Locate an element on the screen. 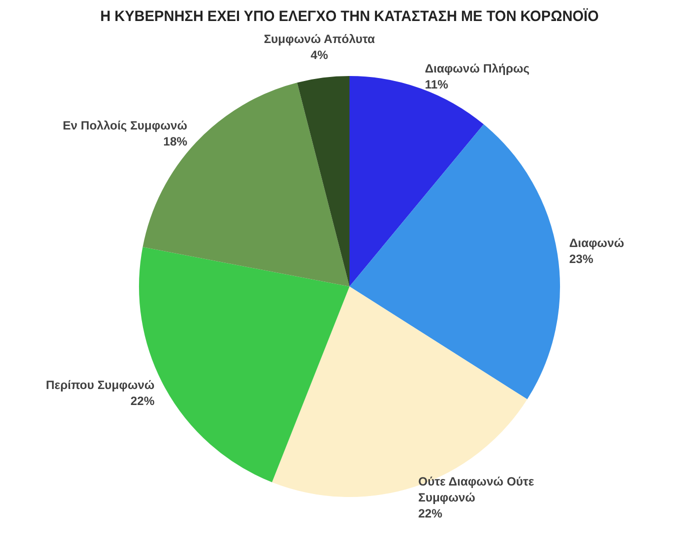 Image resolution: width=699 pixels, height=555 pixels. slice-label: Ούτε Διαφωνώ Ούτε Συμφωνώ is located at coordinates (476, 489).